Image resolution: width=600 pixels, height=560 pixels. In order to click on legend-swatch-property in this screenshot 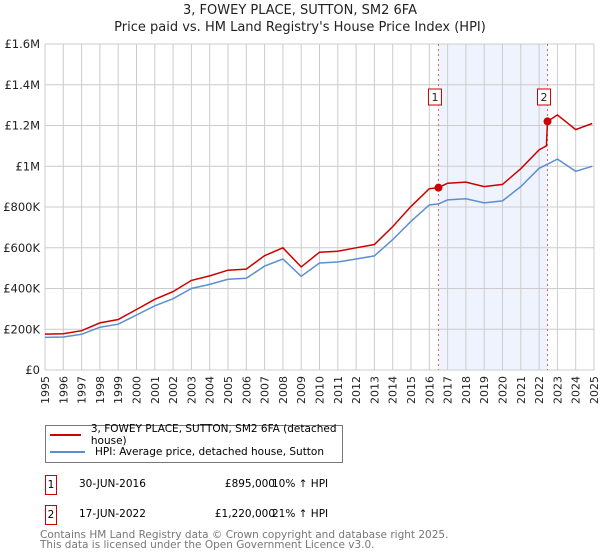, I will do `click(65, 435)`.